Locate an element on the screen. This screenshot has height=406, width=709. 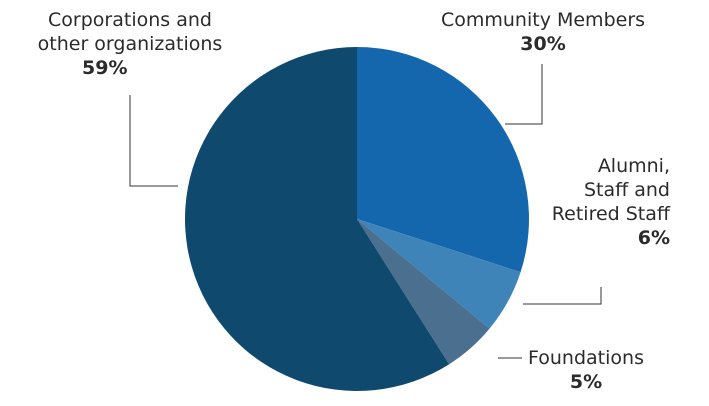
label-corporations-line1: Corporations and is located at coordinates (130, 20).